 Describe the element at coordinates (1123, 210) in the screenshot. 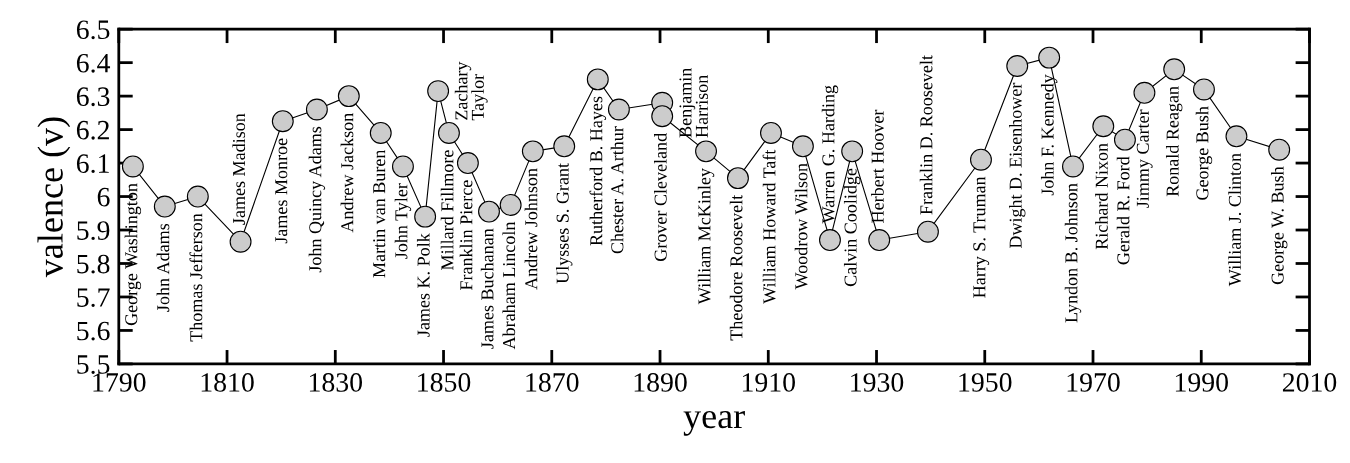

I see `annotation: Gerald R. Ford` at that location.